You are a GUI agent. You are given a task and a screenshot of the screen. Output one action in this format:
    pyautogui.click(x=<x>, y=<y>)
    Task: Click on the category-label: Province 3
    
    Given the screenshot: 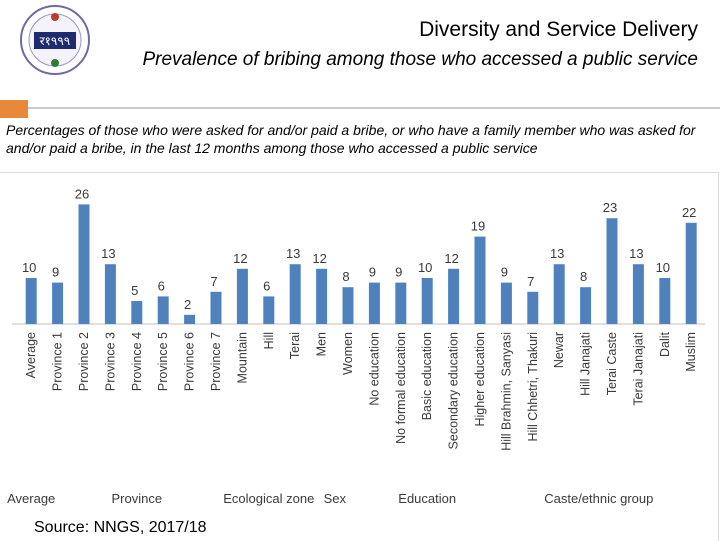 What is the action you would take?
    pyautogui.click(x=110, y=361)
    